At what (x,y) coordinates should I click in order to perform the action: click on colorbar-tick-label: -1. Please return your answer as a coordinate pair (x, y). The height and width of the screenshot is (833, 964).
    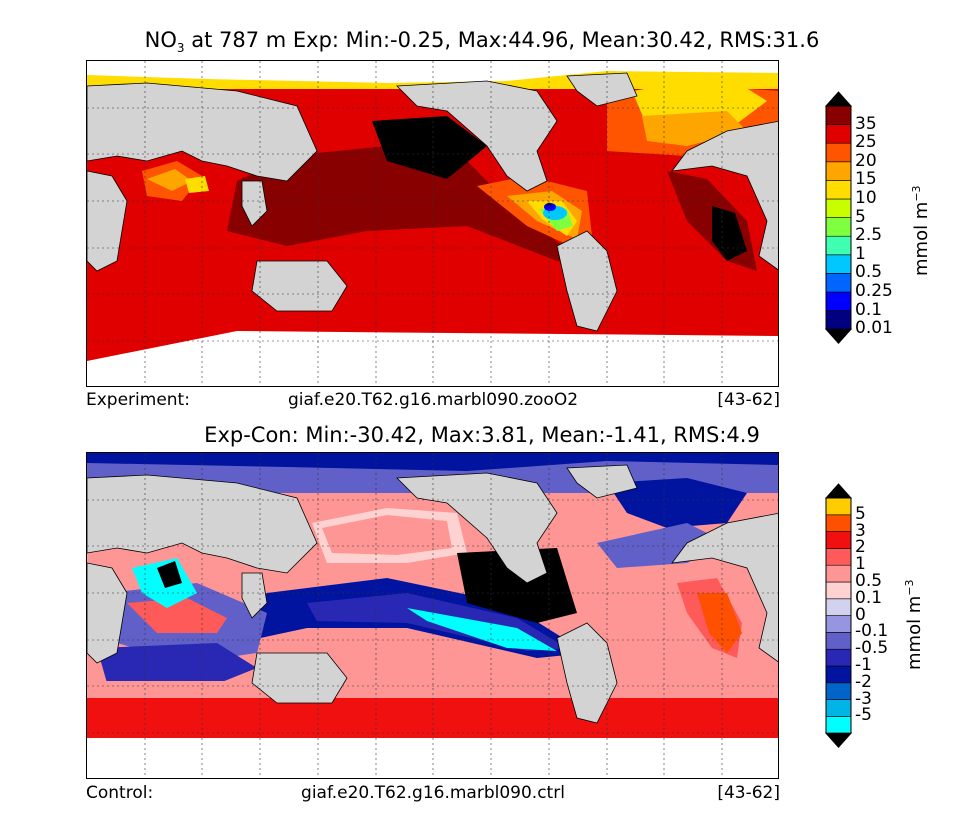
    Looking at the image, I should click on (863, 665).